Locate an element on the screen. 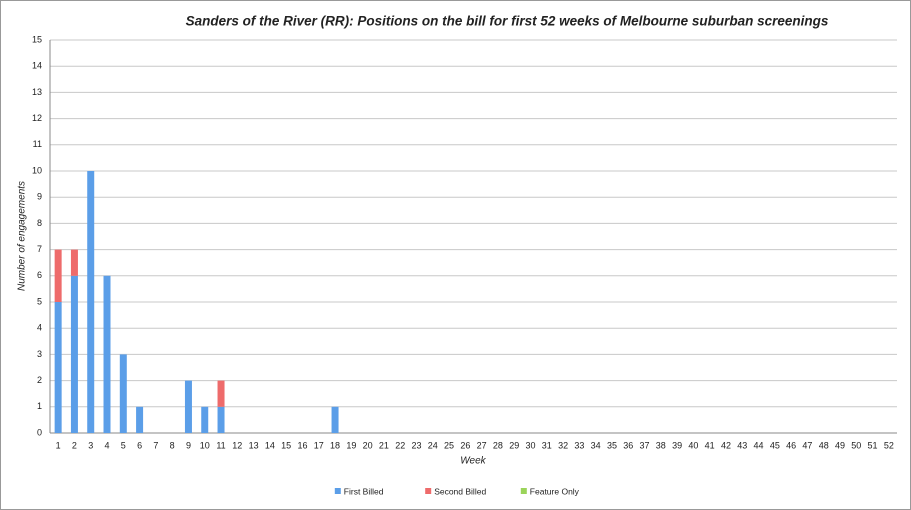  x-tick-label: 46 is located at coordinates (791, 445).